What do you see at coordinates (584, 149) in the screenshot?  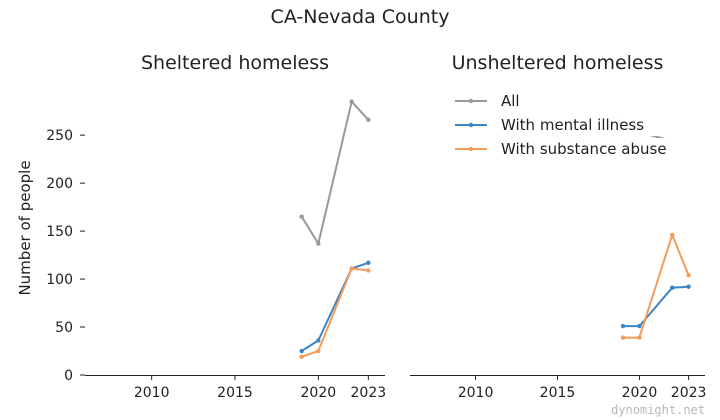 I see `legend-label-with-substance-abuse: With substance abuse` at bounding box center [584, 149].